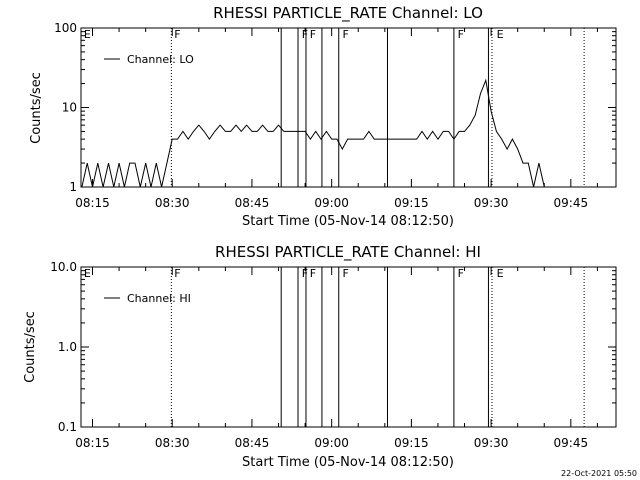 The image size is (640, 480). Describe the element at coordinates (348, 252) in the screenshot. I see `chart-title: RHESSI PARTICLE_RATE Channel: HI` at that location.